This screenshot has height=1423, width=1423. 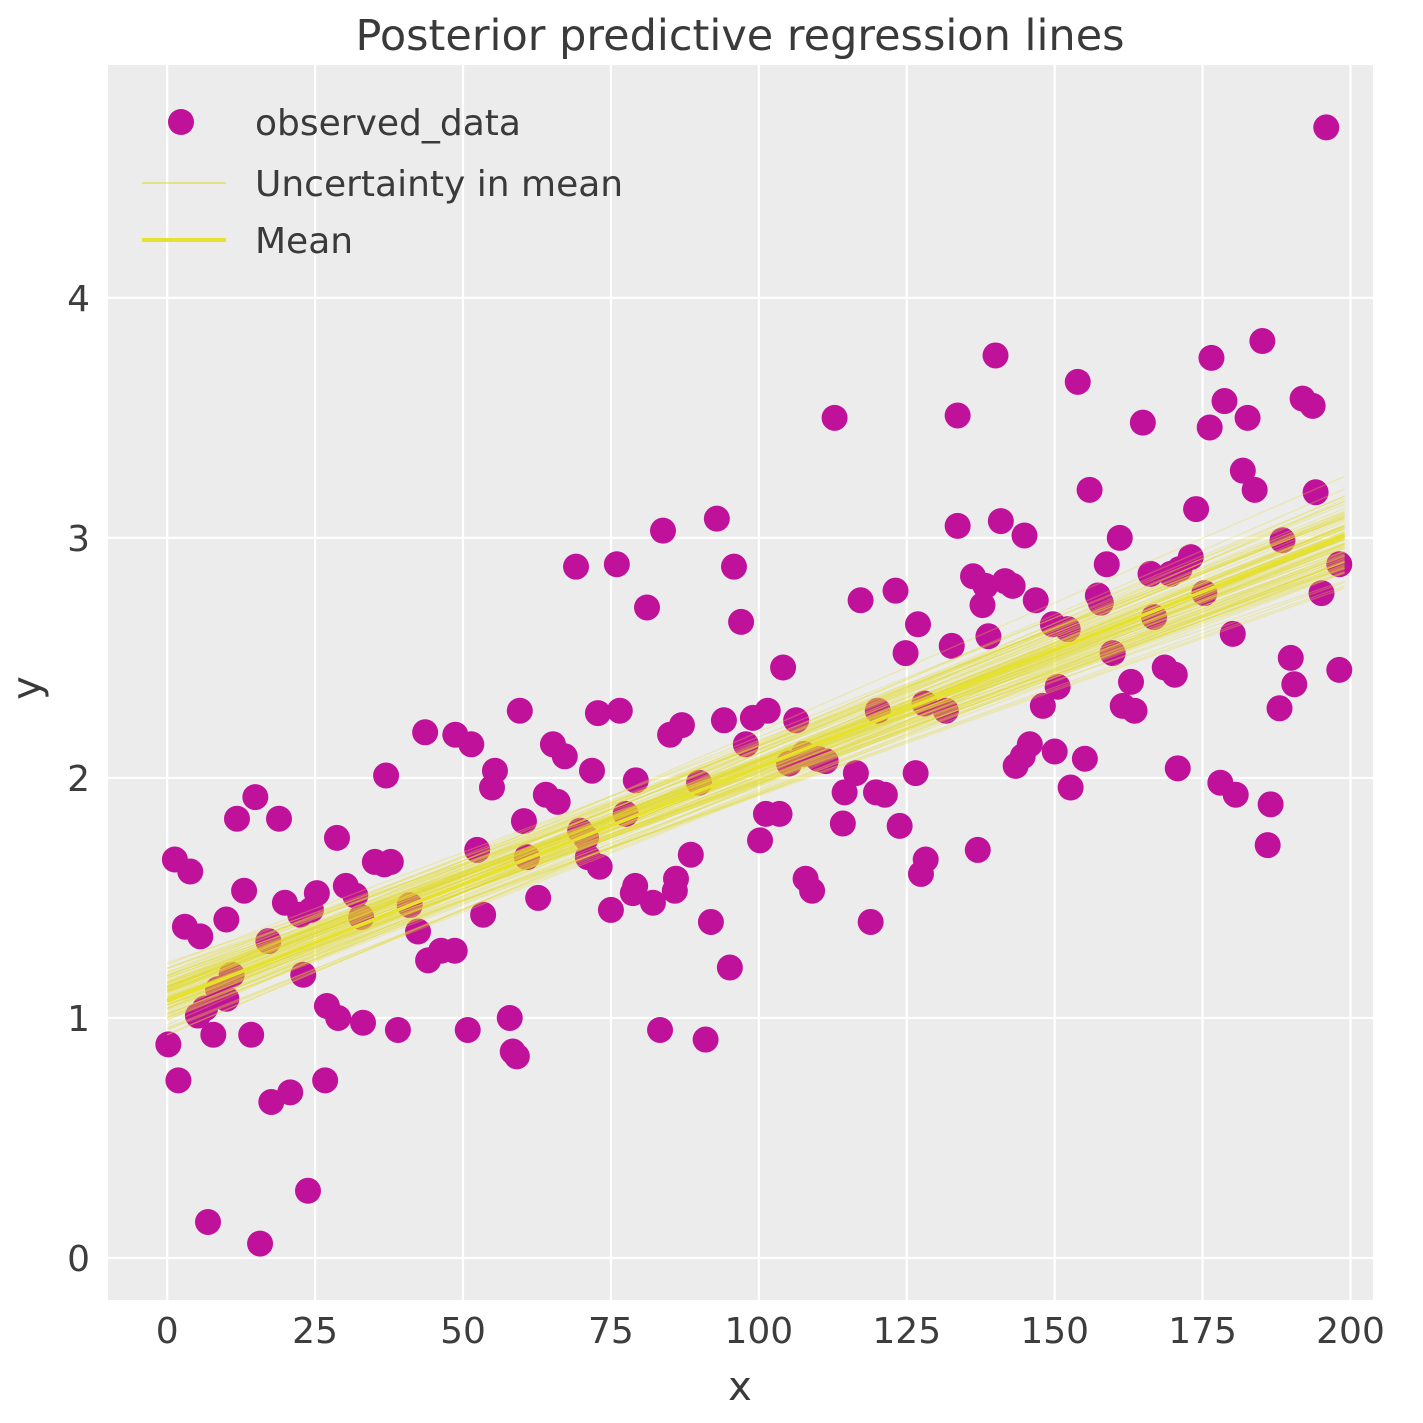 I want to click on x-tick-label: 200, so click(x=1350, y=1331).